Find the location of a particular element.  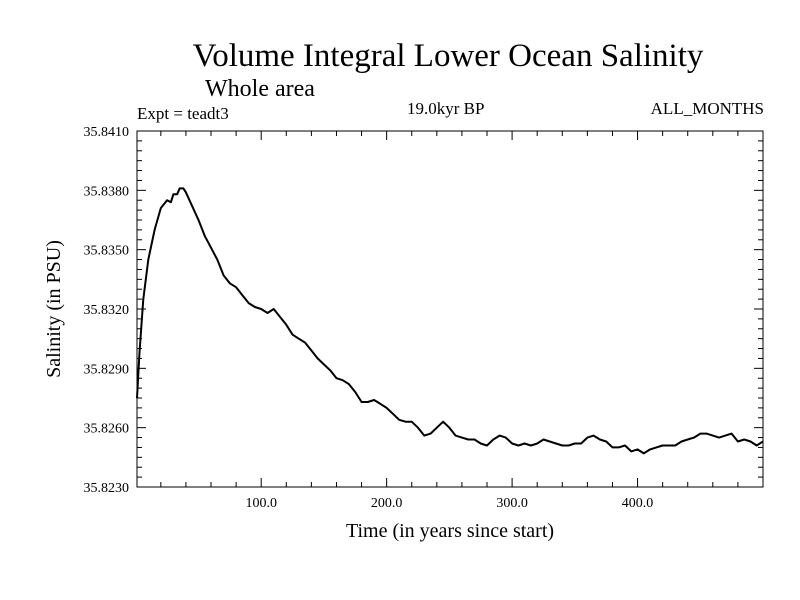

x-tick-label: 100.0 is located at coordinates (261, 503).